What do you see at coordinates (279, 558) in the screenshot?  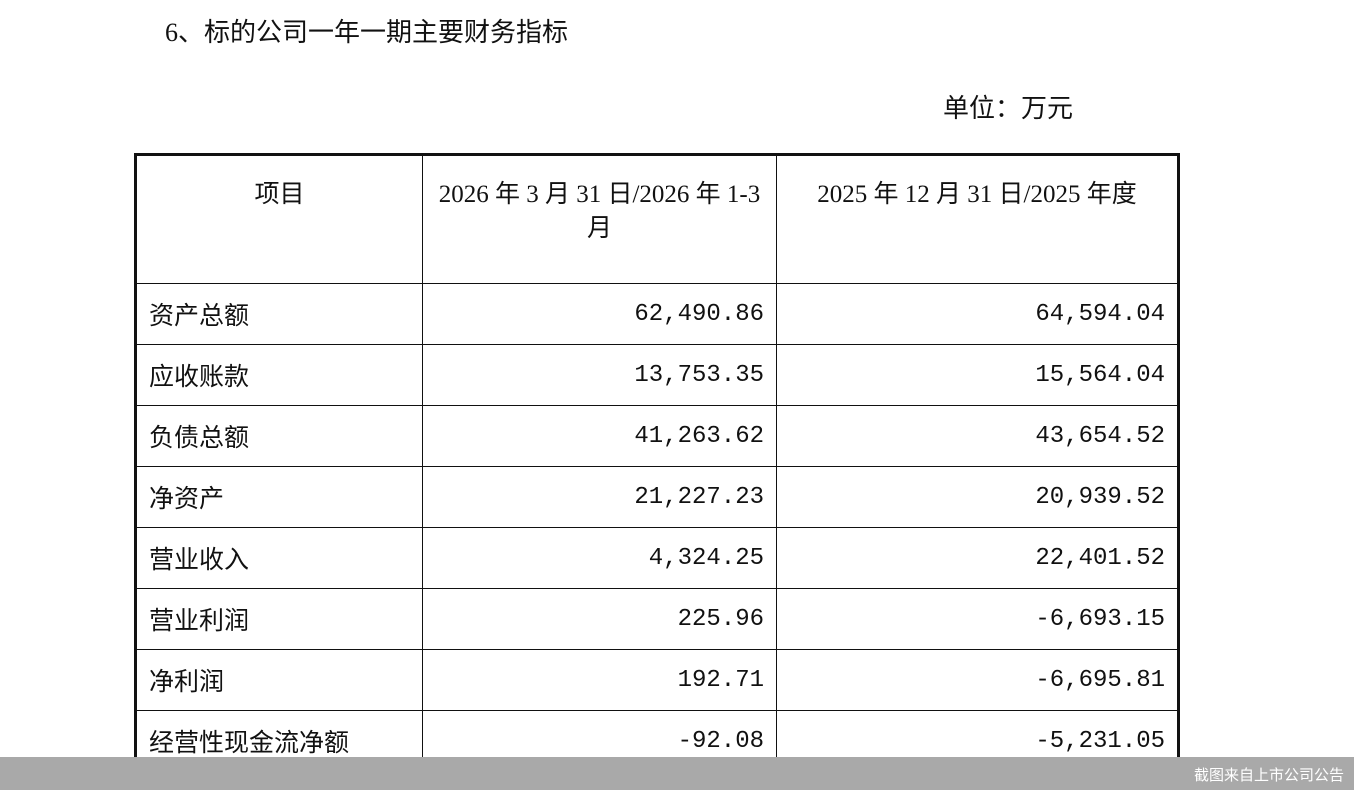 I see `row-label: 营业收入` at bounding box center [279, 558].